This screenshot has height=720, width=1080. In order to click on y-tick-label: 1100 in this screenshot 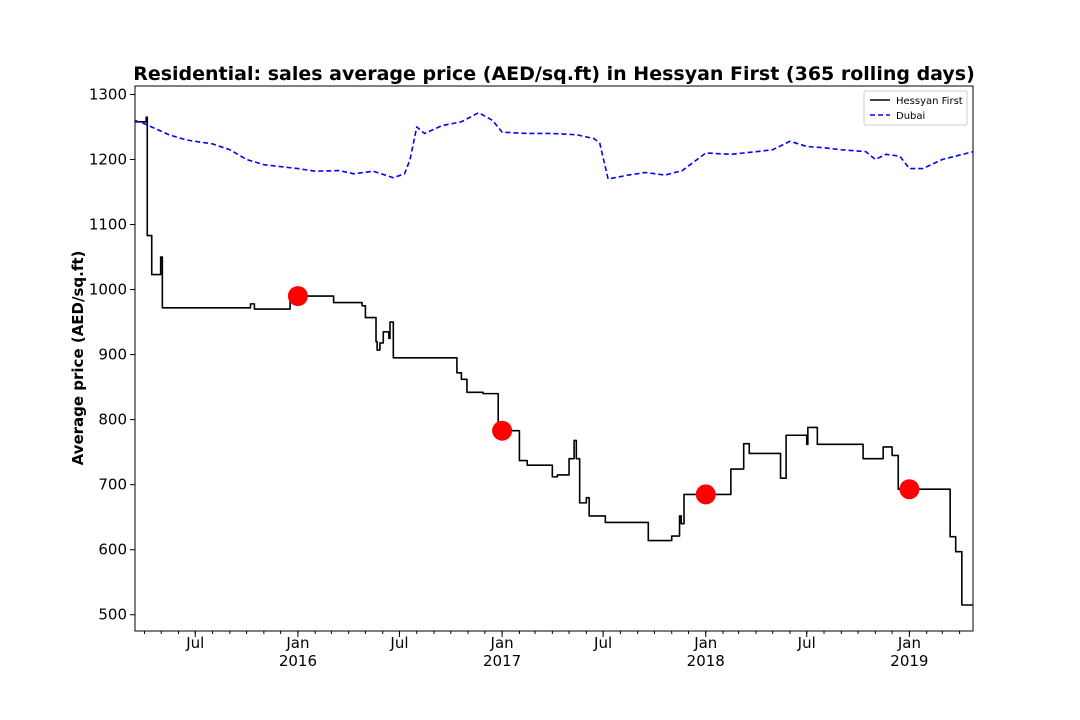, I will do `click(108, 225)`.